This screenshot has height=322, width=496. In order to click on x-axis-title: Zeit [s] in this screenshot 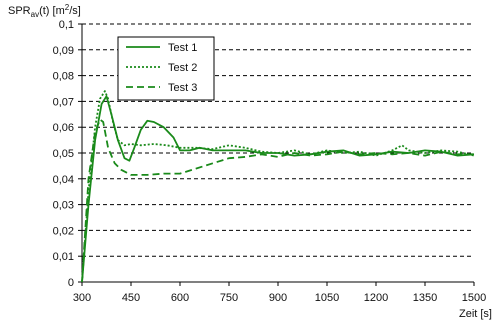, I will do `click(475, 314)`.